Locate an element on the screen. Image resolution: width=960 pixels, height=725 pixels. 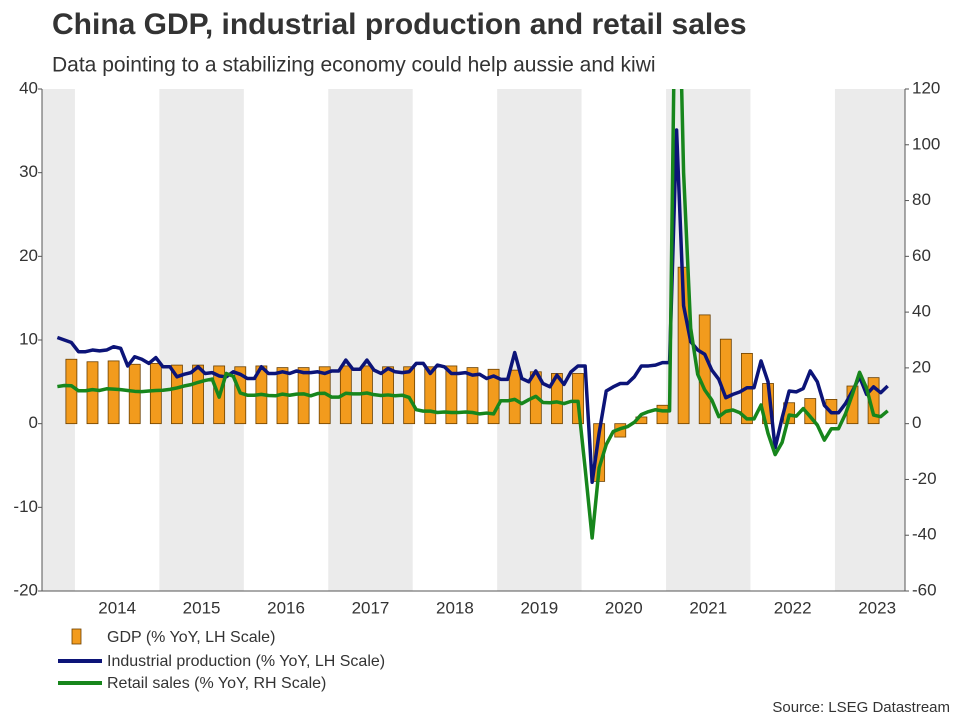
x-tick-label: 2021 is located at coordinates (708, 607).